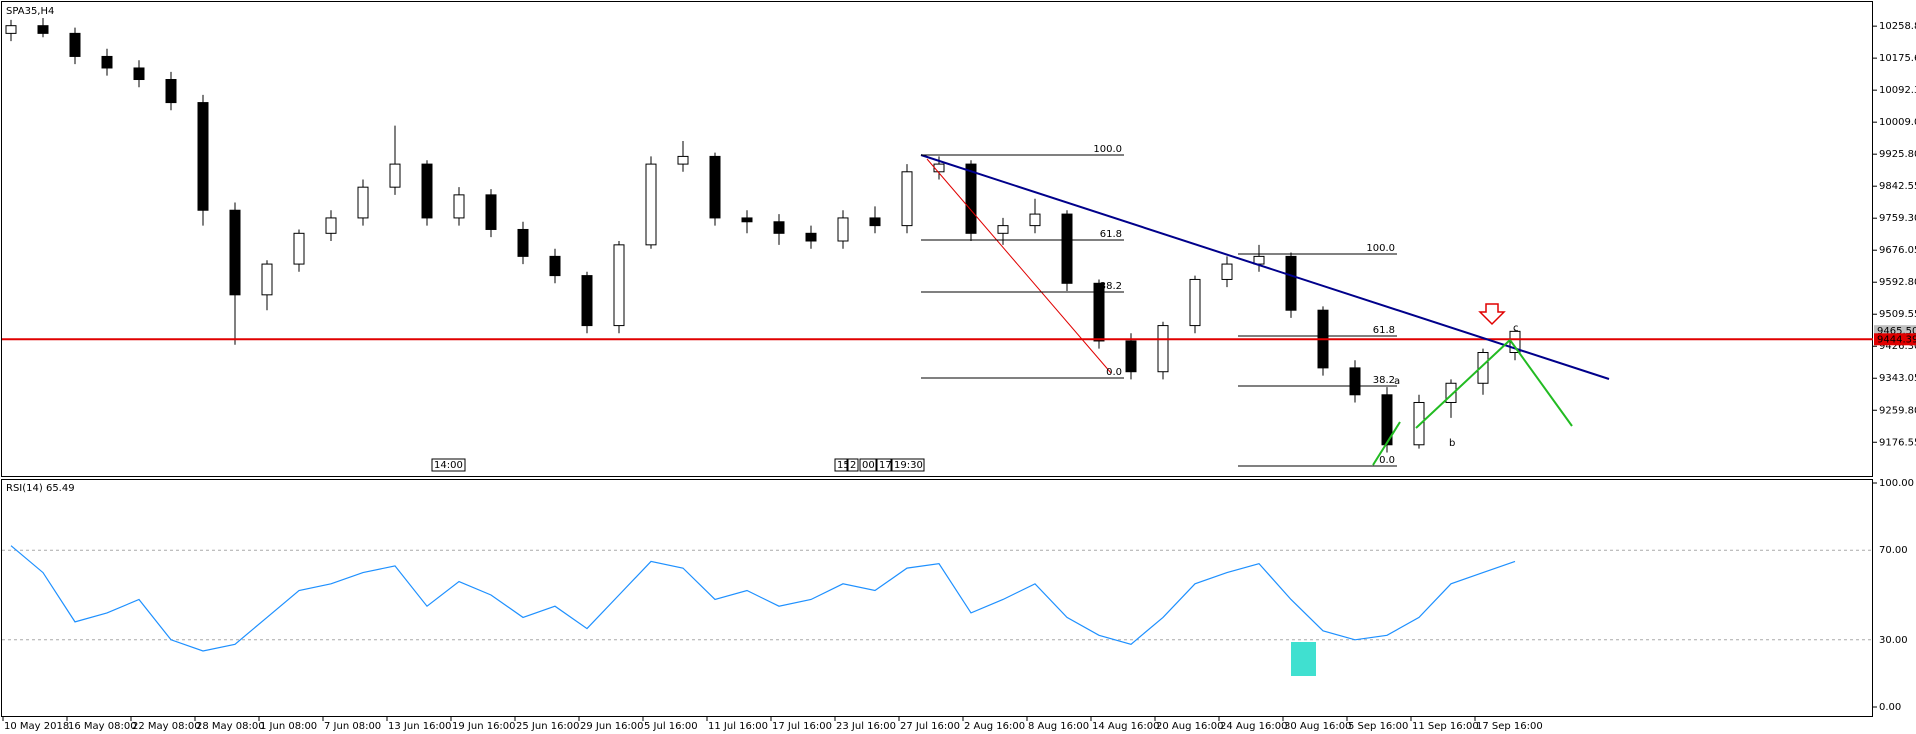 The image size is (1916, 734). I want to click on x-tick-label: 13 Jun 16:00, so click(420, 726).